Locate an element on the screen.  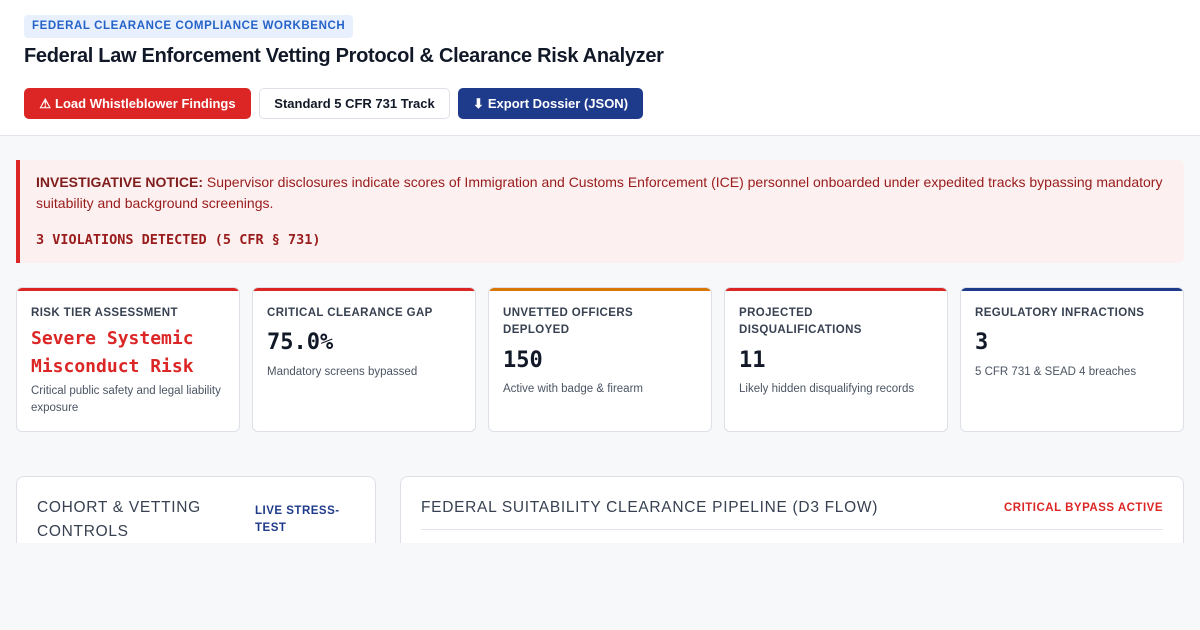
card-value: 75.0% is located at coordinates (300, 342).